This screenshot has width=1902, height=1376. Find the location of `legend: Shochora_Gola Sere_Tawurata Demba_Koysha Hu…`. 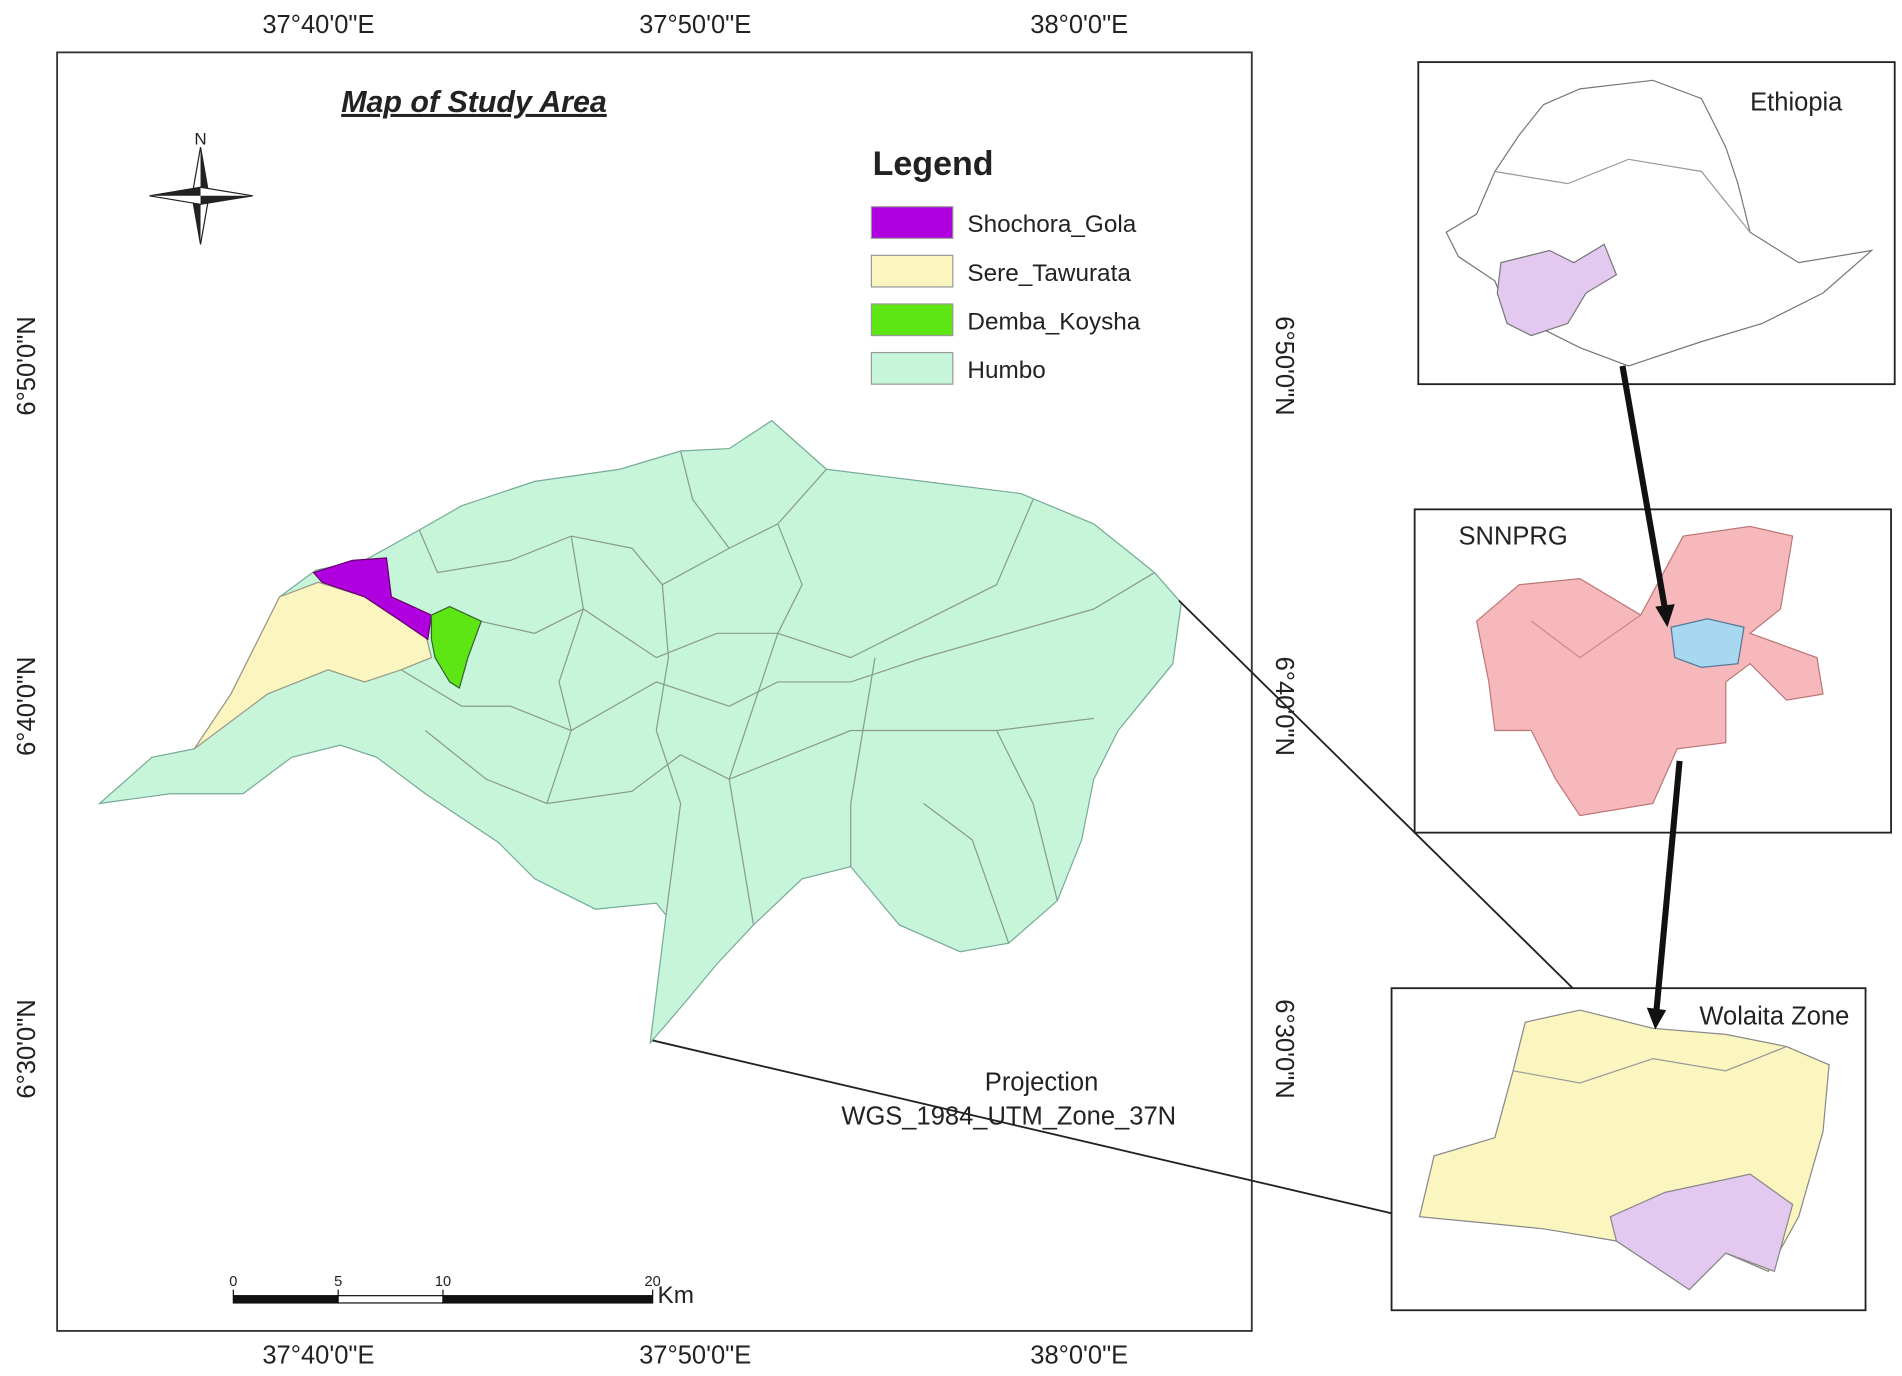

legend: Shochora_Gola Sere_Tawurata Demba_Koysha Hu… is located at coordinates (1005, 295).